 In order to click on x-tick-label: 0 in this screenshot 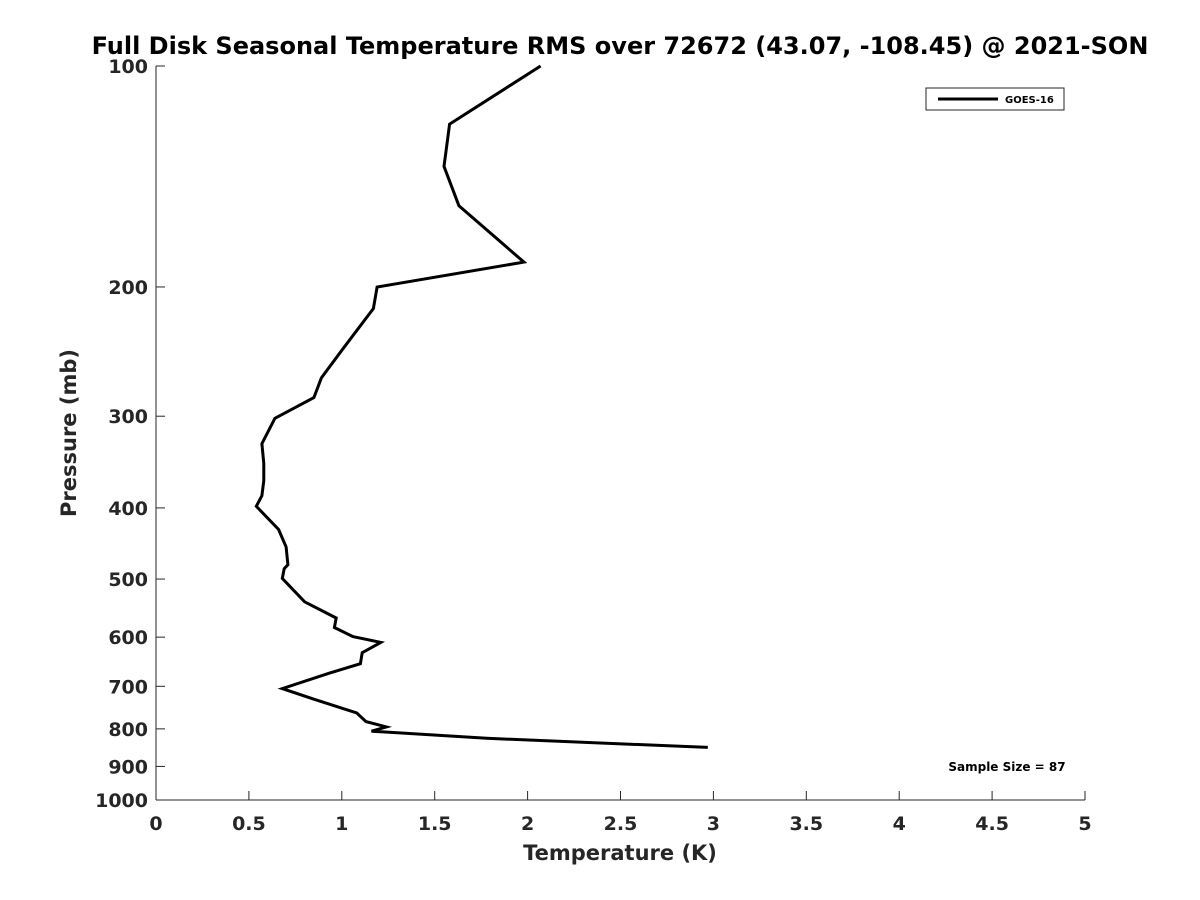, I will do `click(155, 824)`.